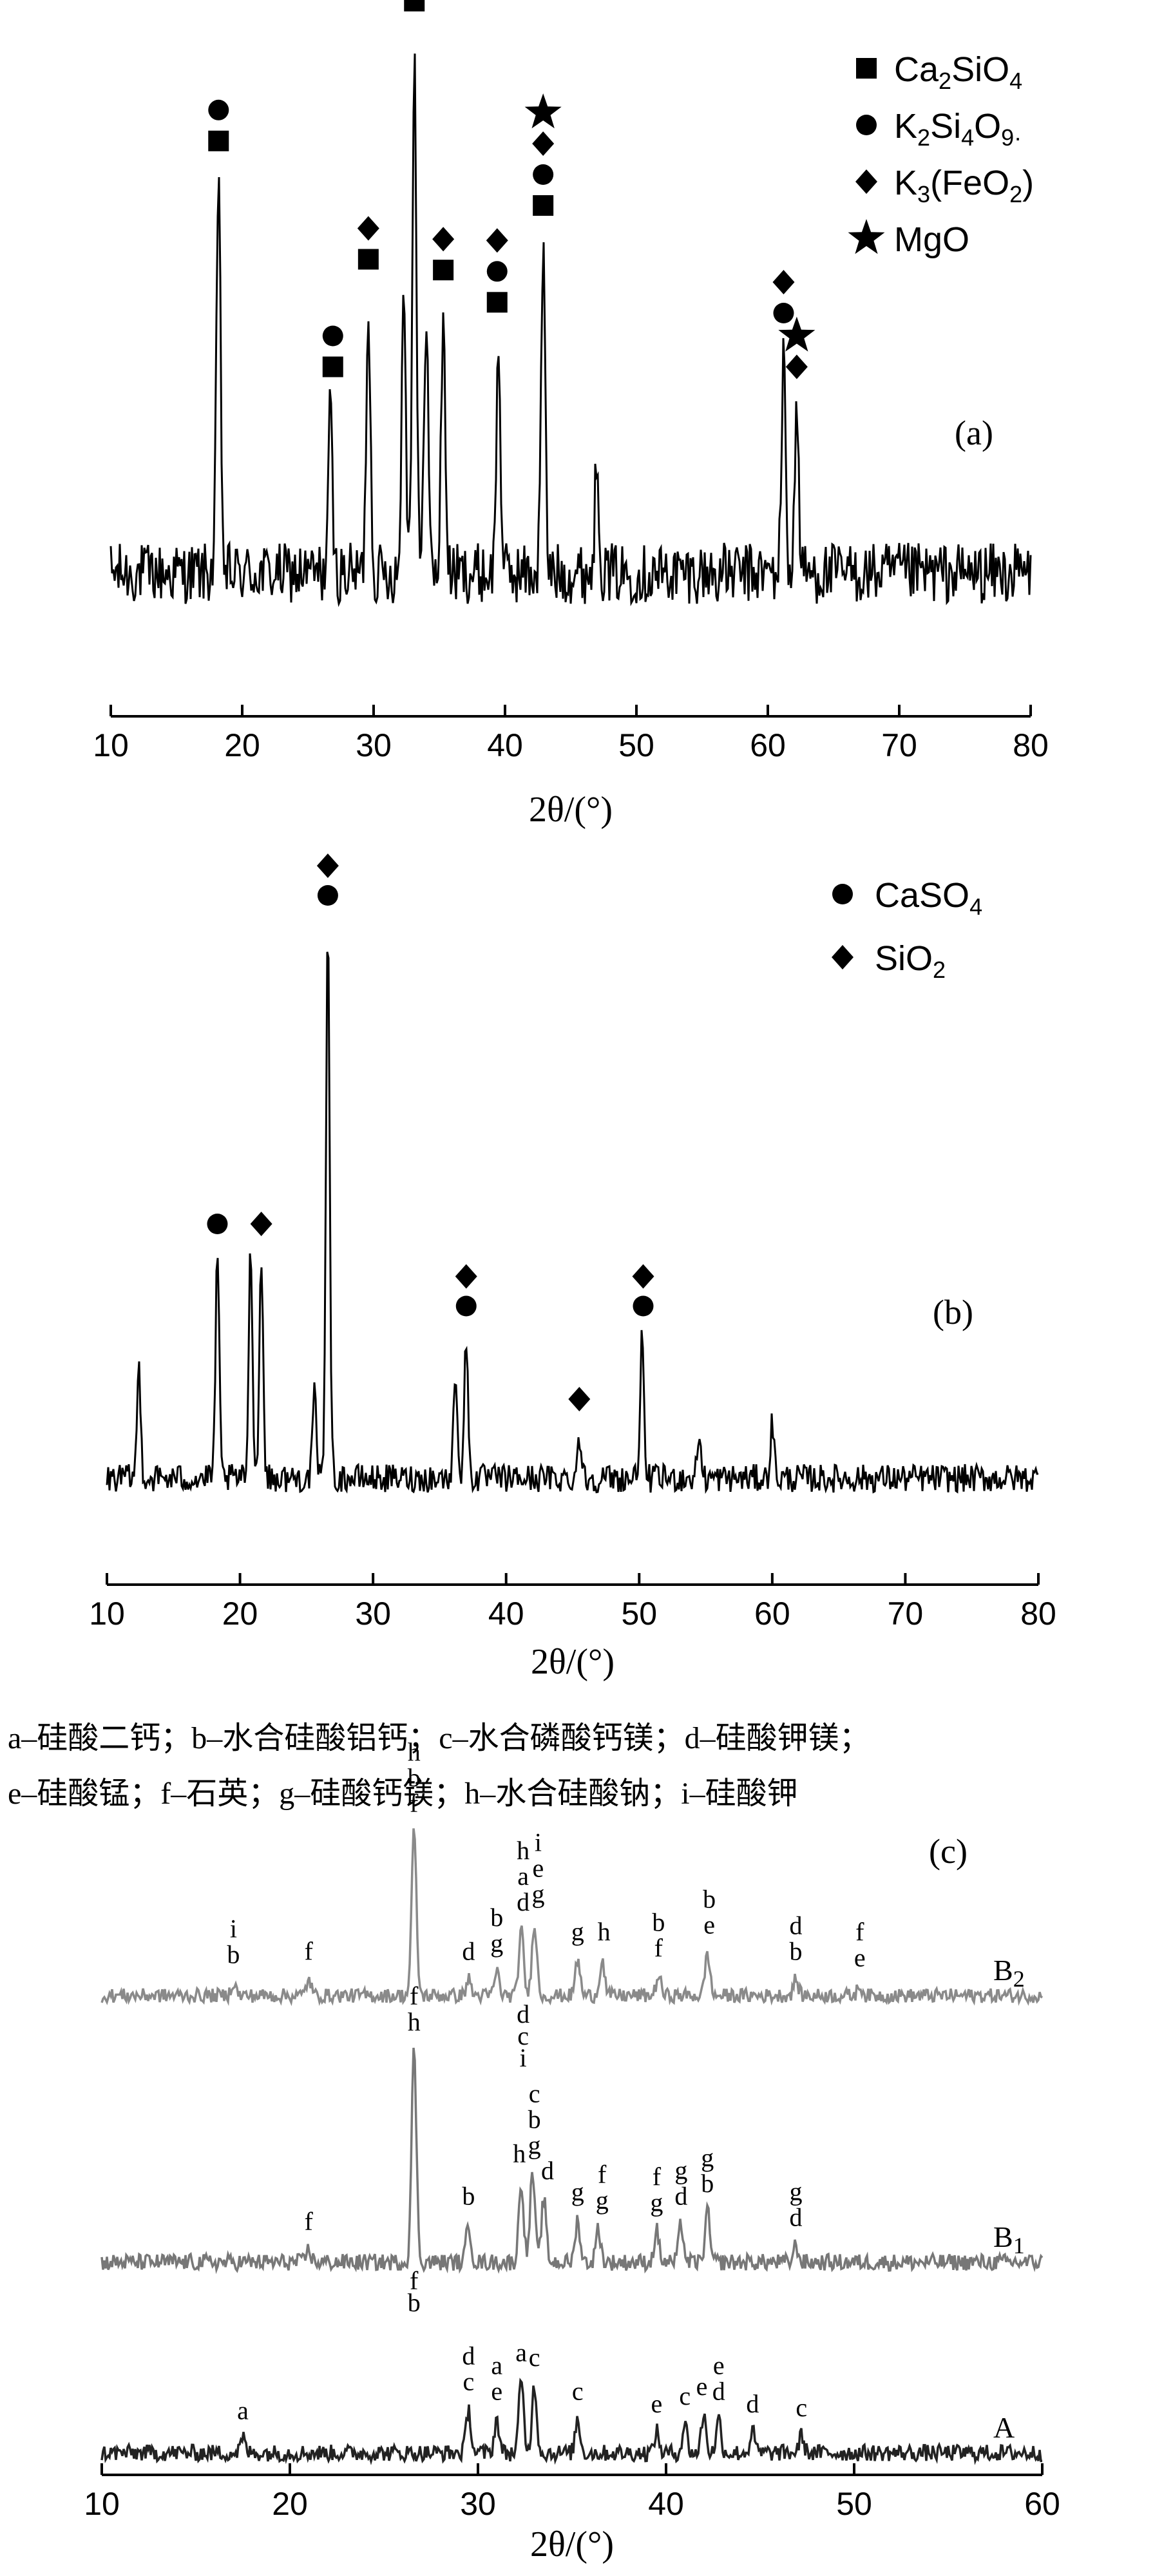  Describe the element at coordinates (571, 810) in the screenshot. I see `panel-a-x-axis-title: 2θ/(°)` at that location.